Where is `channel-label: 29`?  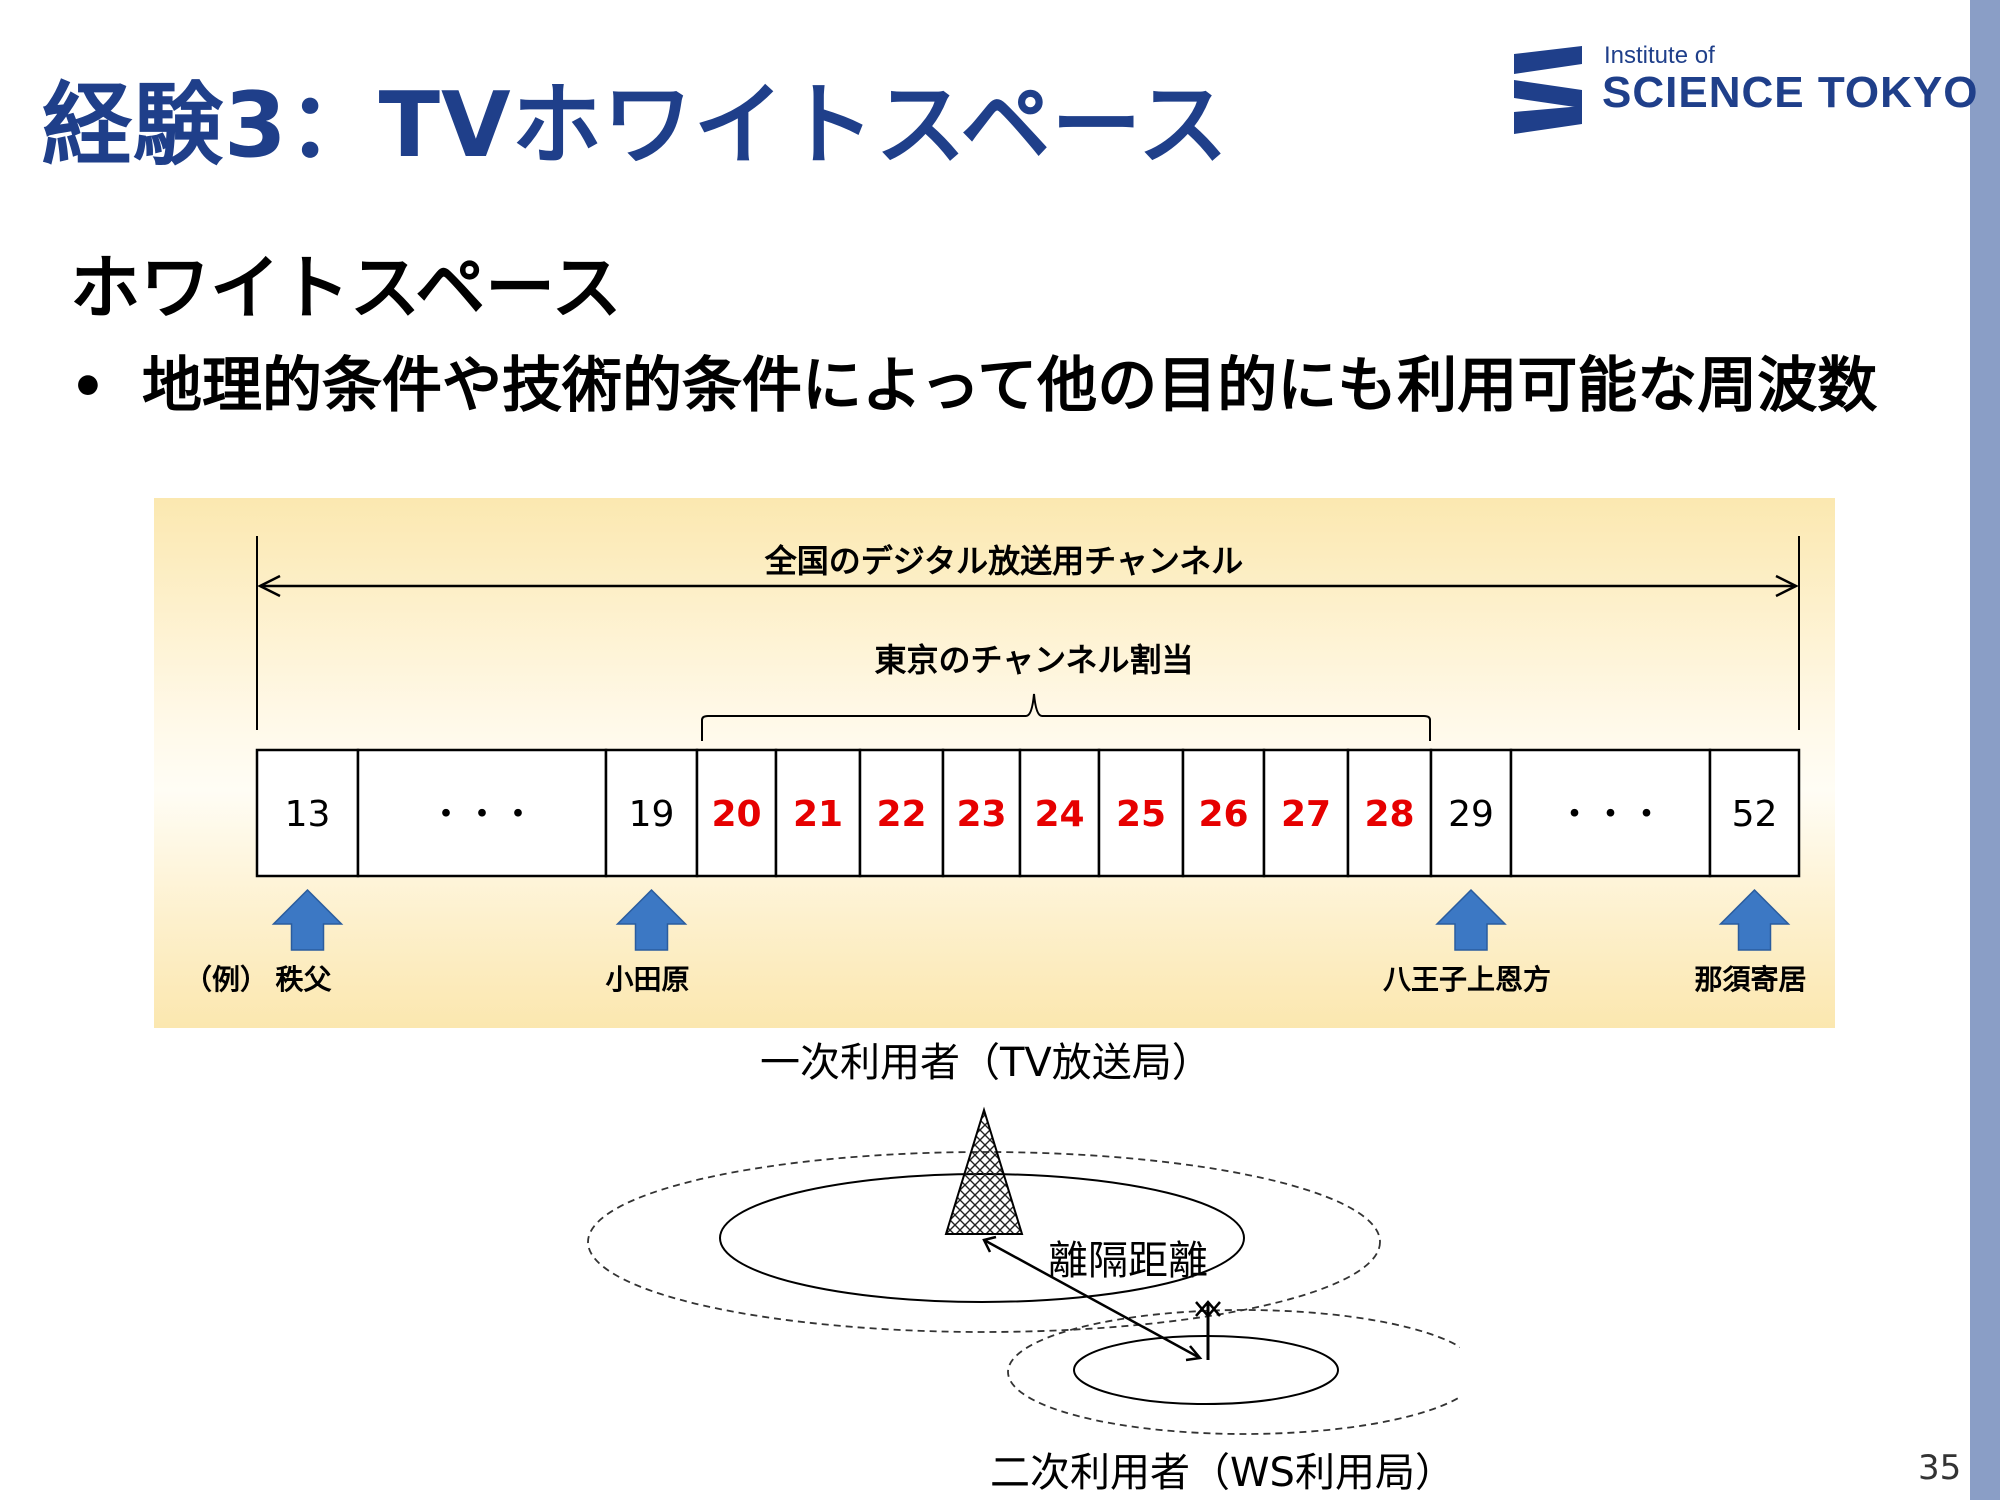 channel-label: 29 is located at coordinates (1471, 814).